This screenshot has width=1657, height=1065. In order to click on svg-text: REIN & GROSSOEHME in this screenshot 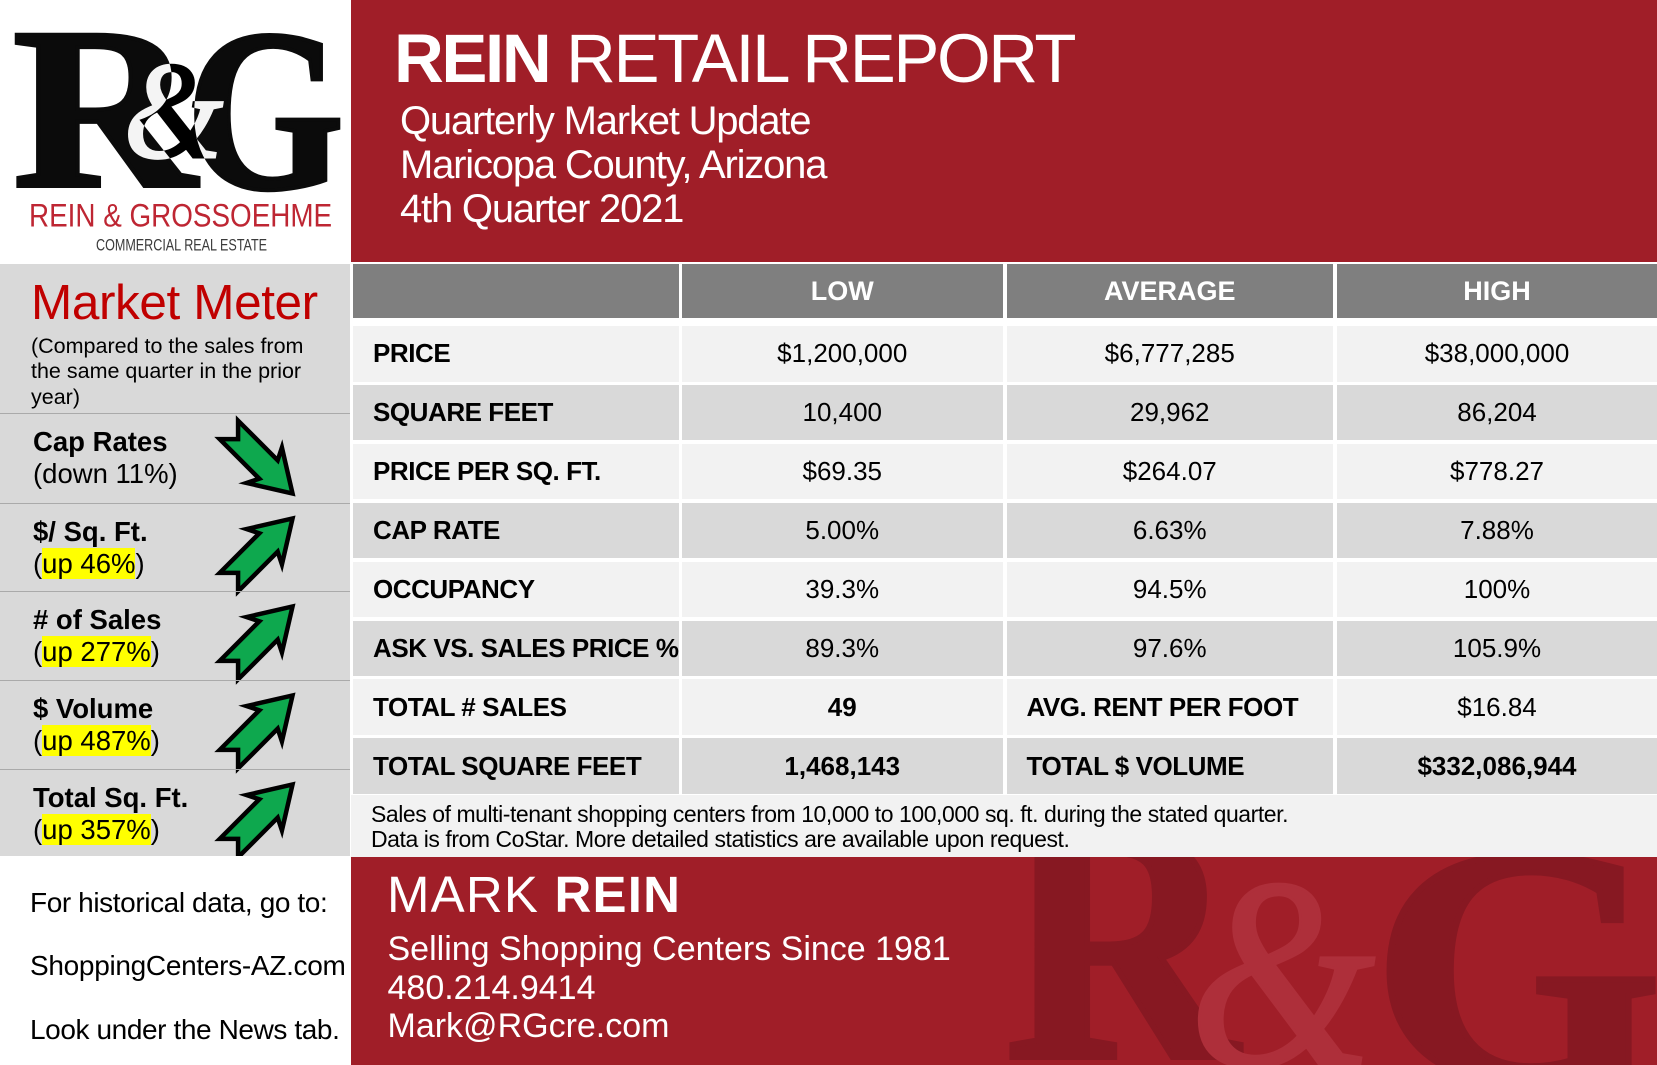, I will do `click(180, 216)`.